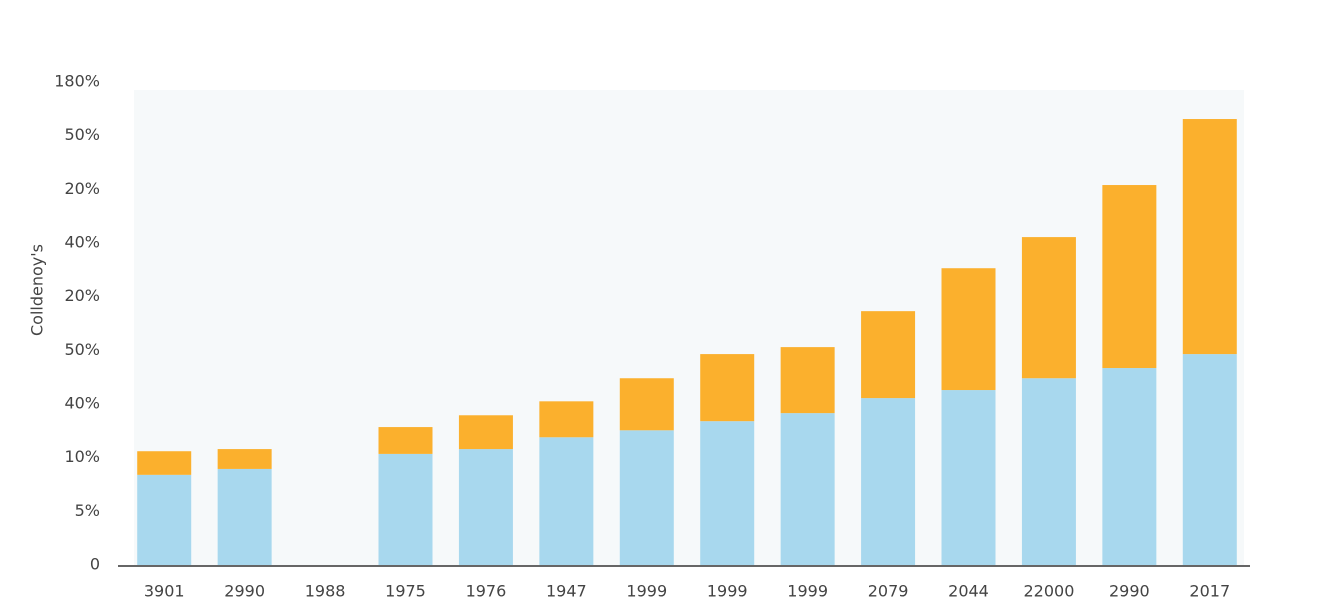 This screenshot has width=1344, height=600. Describe the element at coordinates (888, 591) in the screenshot. I see `x-tick-label: 2079` at that location.